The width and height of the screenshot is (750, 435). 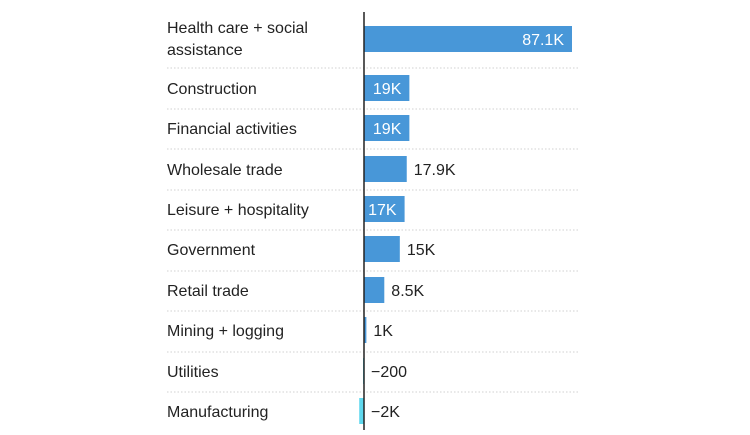 I want to click on category-label-line: Retail trade, so click(x=208, y=291).